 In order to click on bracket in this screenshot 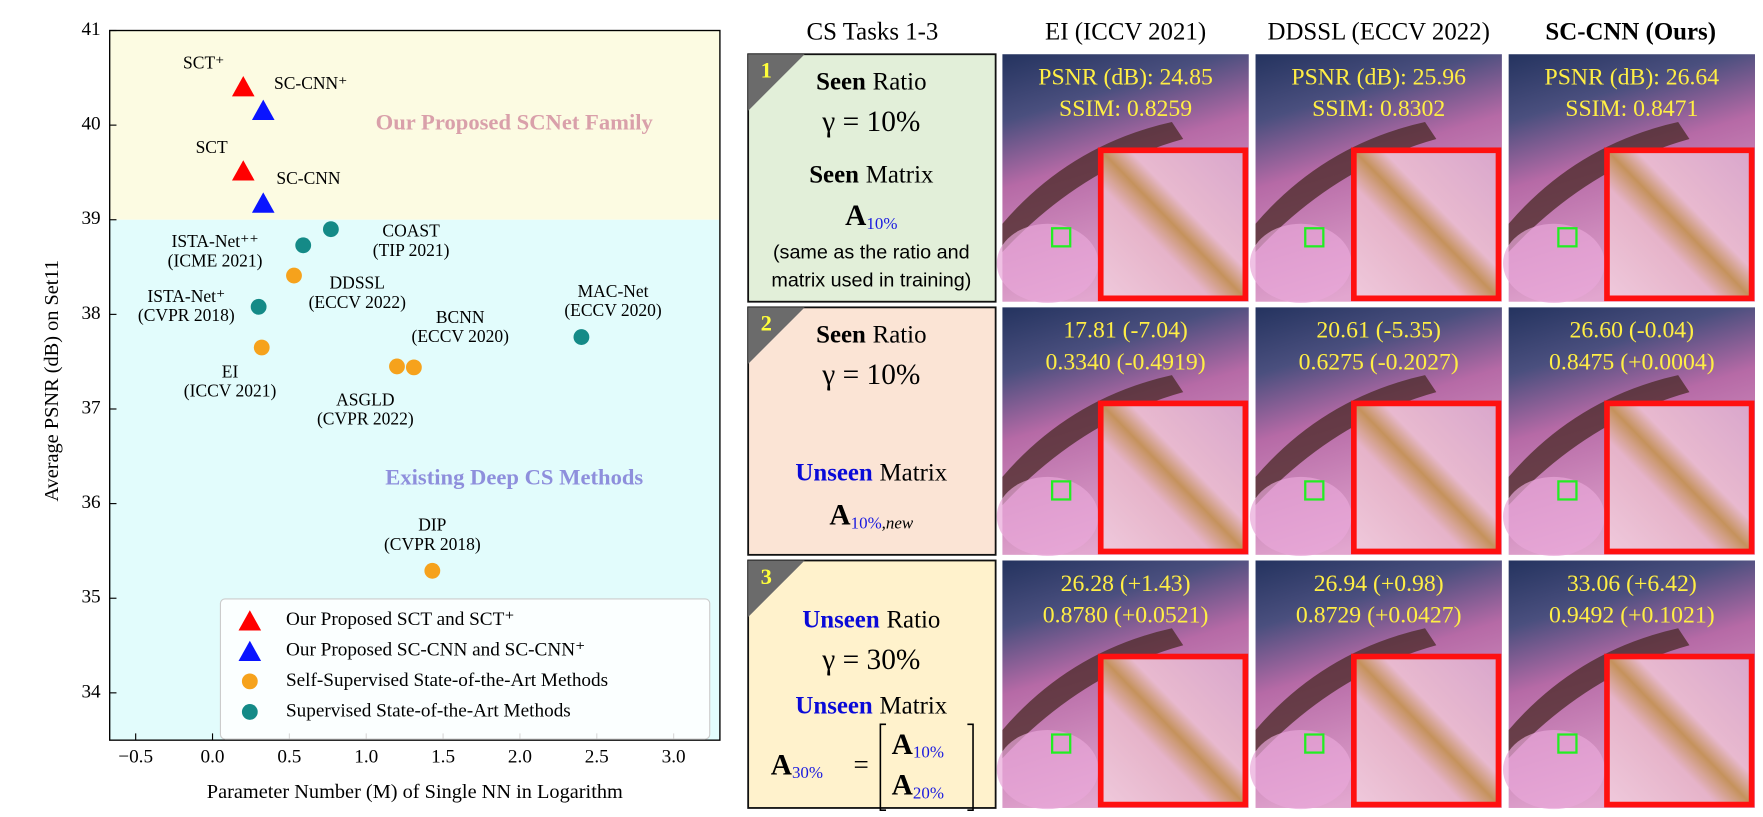, I will do `click(926, 767)`.